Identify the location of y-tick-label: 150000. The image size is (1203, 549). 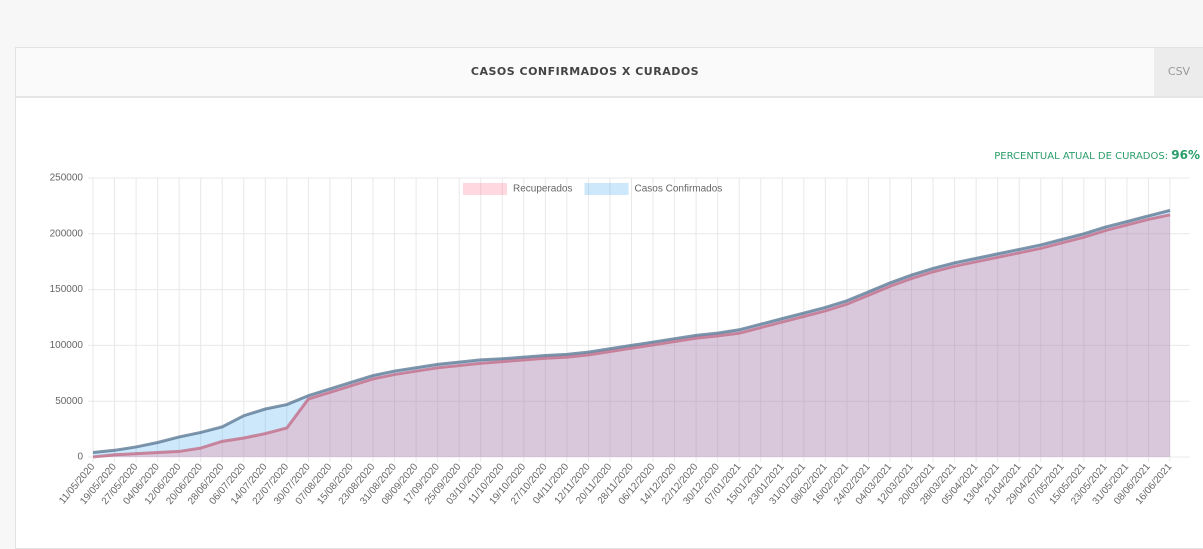
(67, 289).